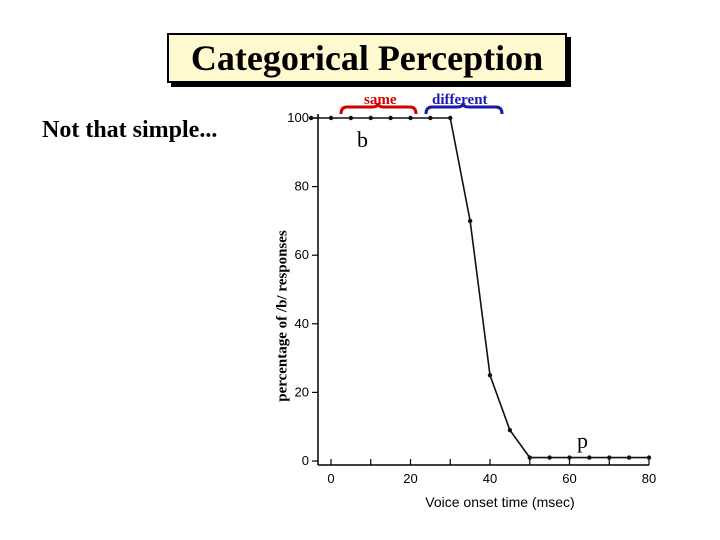 This screenshot has height=540, width=720. I want to click on x-tick-label: 80, so click(649, 478).